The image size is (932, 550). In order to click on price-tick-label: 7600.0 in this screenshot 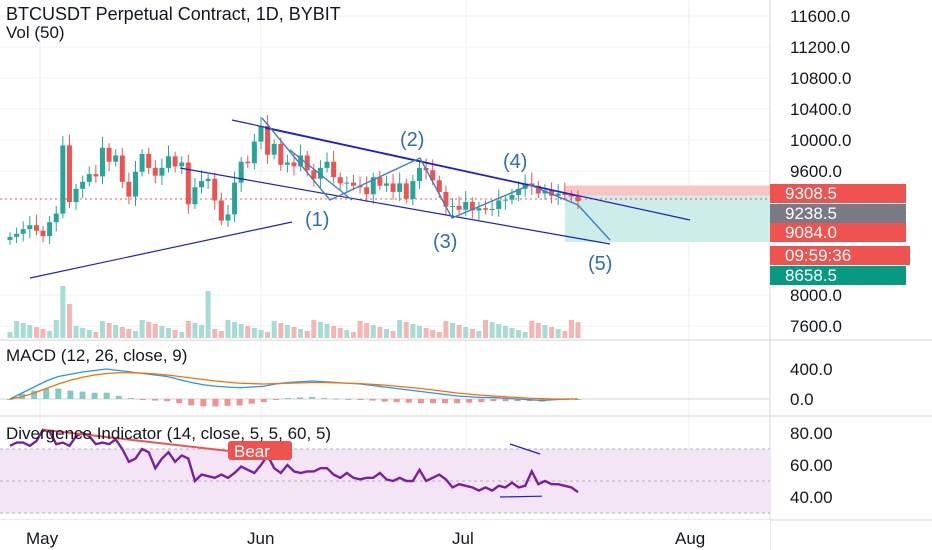, I will do `click(816, 326)`.